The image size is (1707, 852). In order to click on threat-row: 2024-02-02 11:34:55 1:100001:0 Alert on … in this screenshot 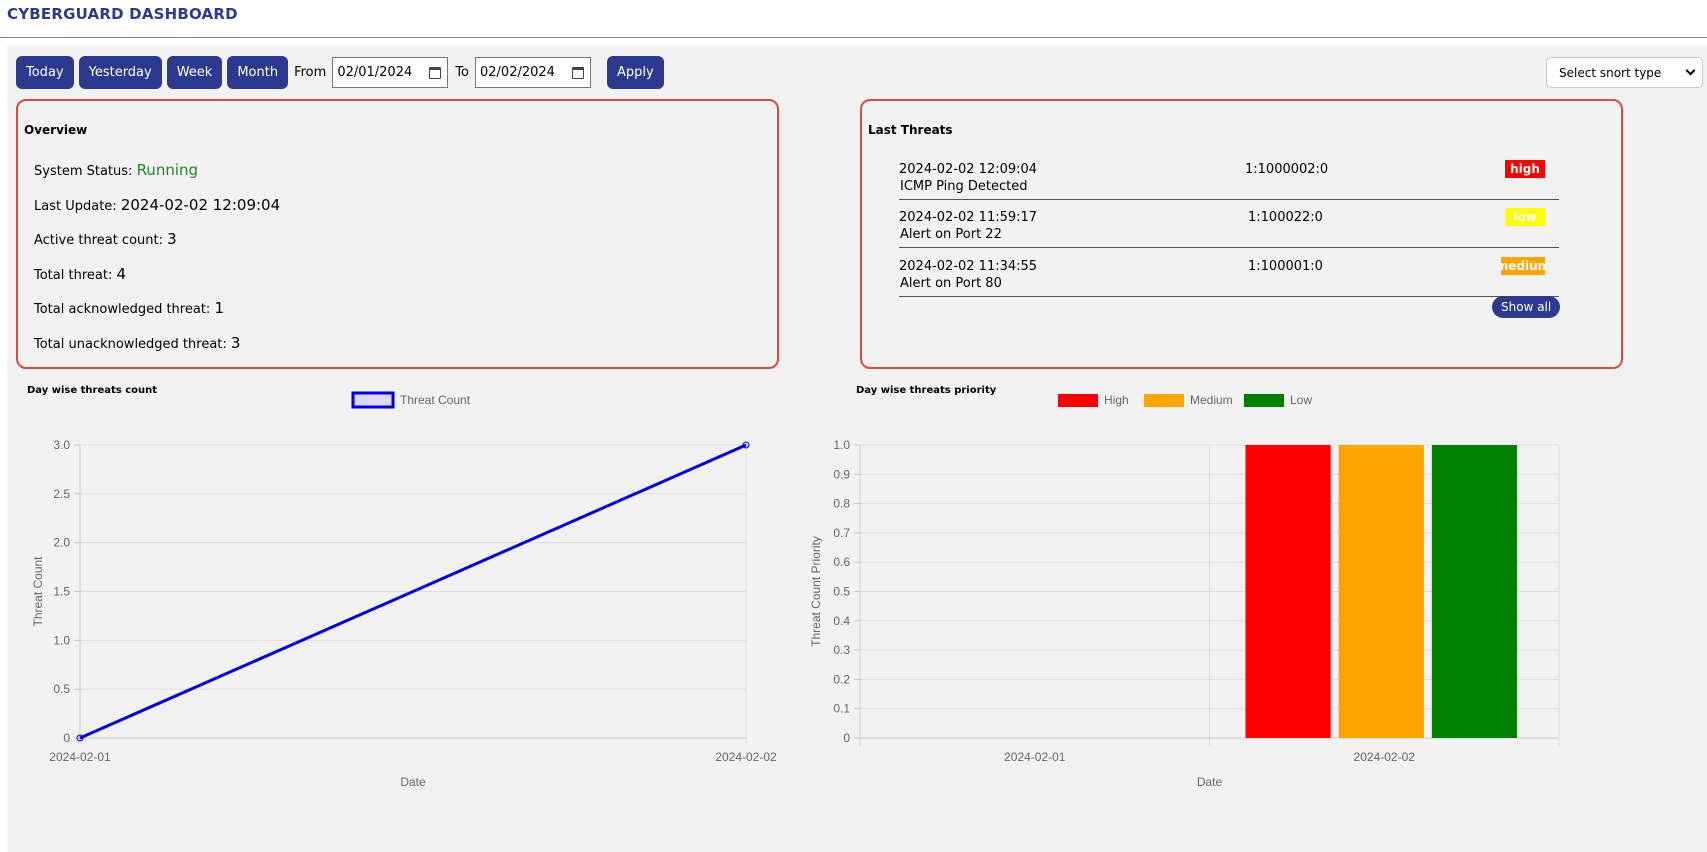, I will do `click(1229, 274)`.